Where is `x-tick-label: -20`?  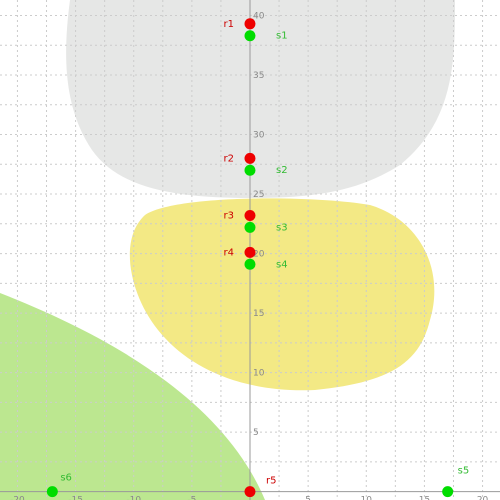
x-tick-label: -20 is located at coordinates (17, 498).